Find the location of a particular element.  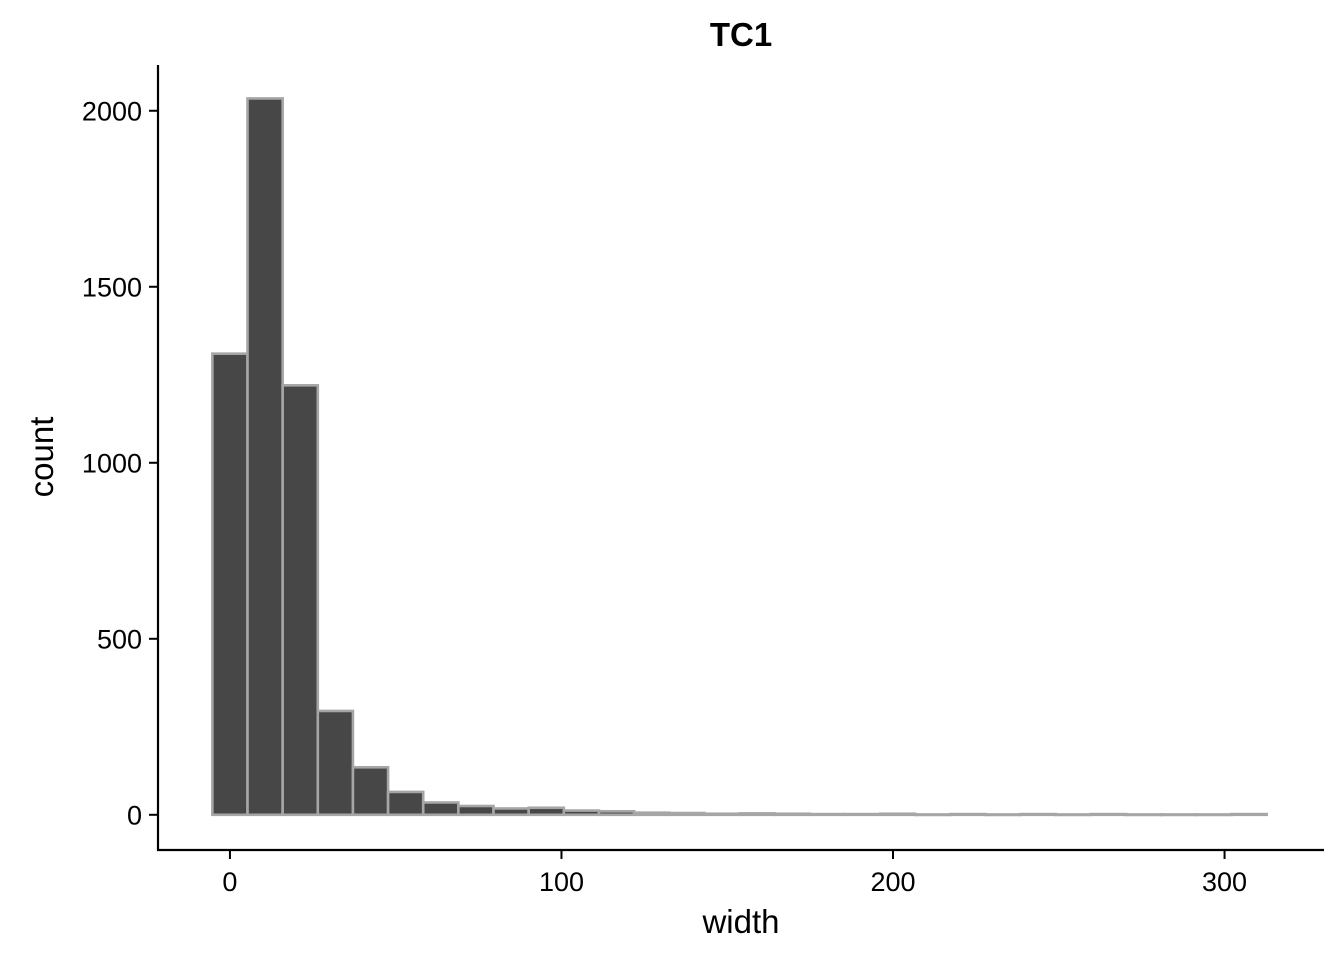

chart-title: TC1 is located at coordinates (741, 34).